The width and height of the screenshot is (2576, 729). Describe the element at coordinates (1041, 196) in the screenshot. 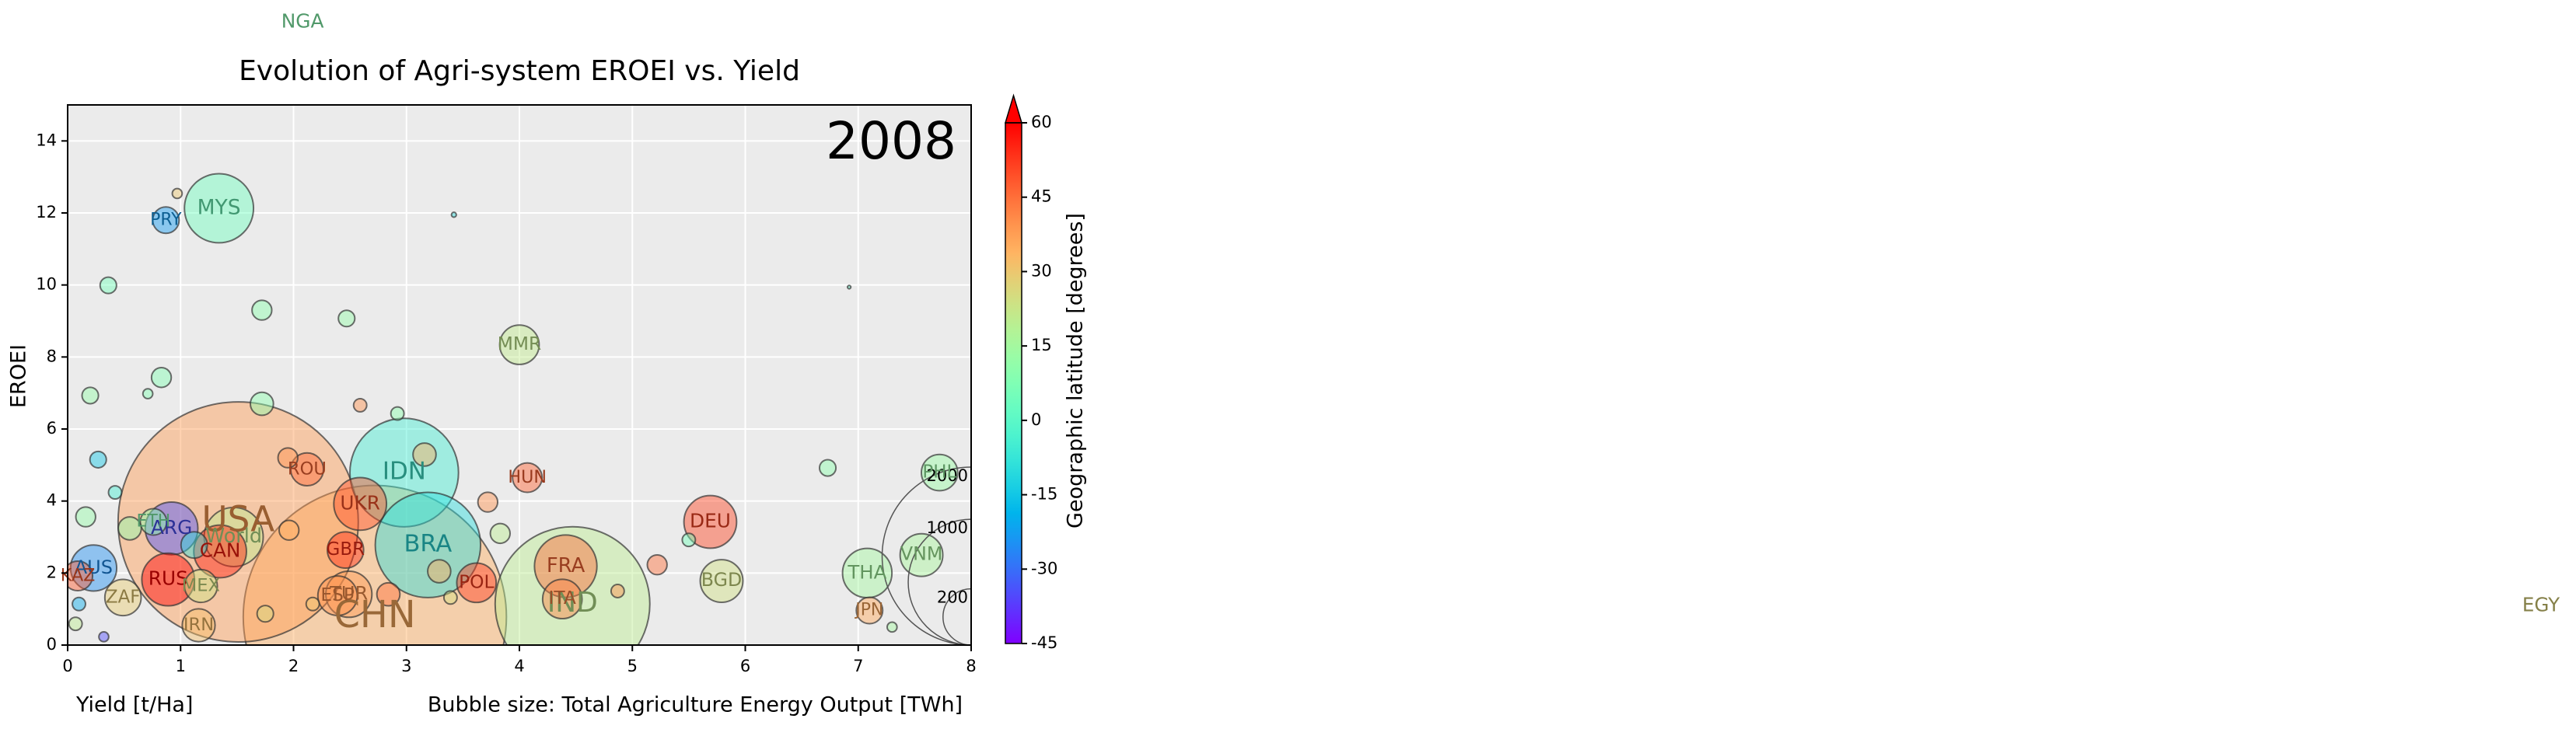

I see `colorbar-tick-label: 45` at that location.